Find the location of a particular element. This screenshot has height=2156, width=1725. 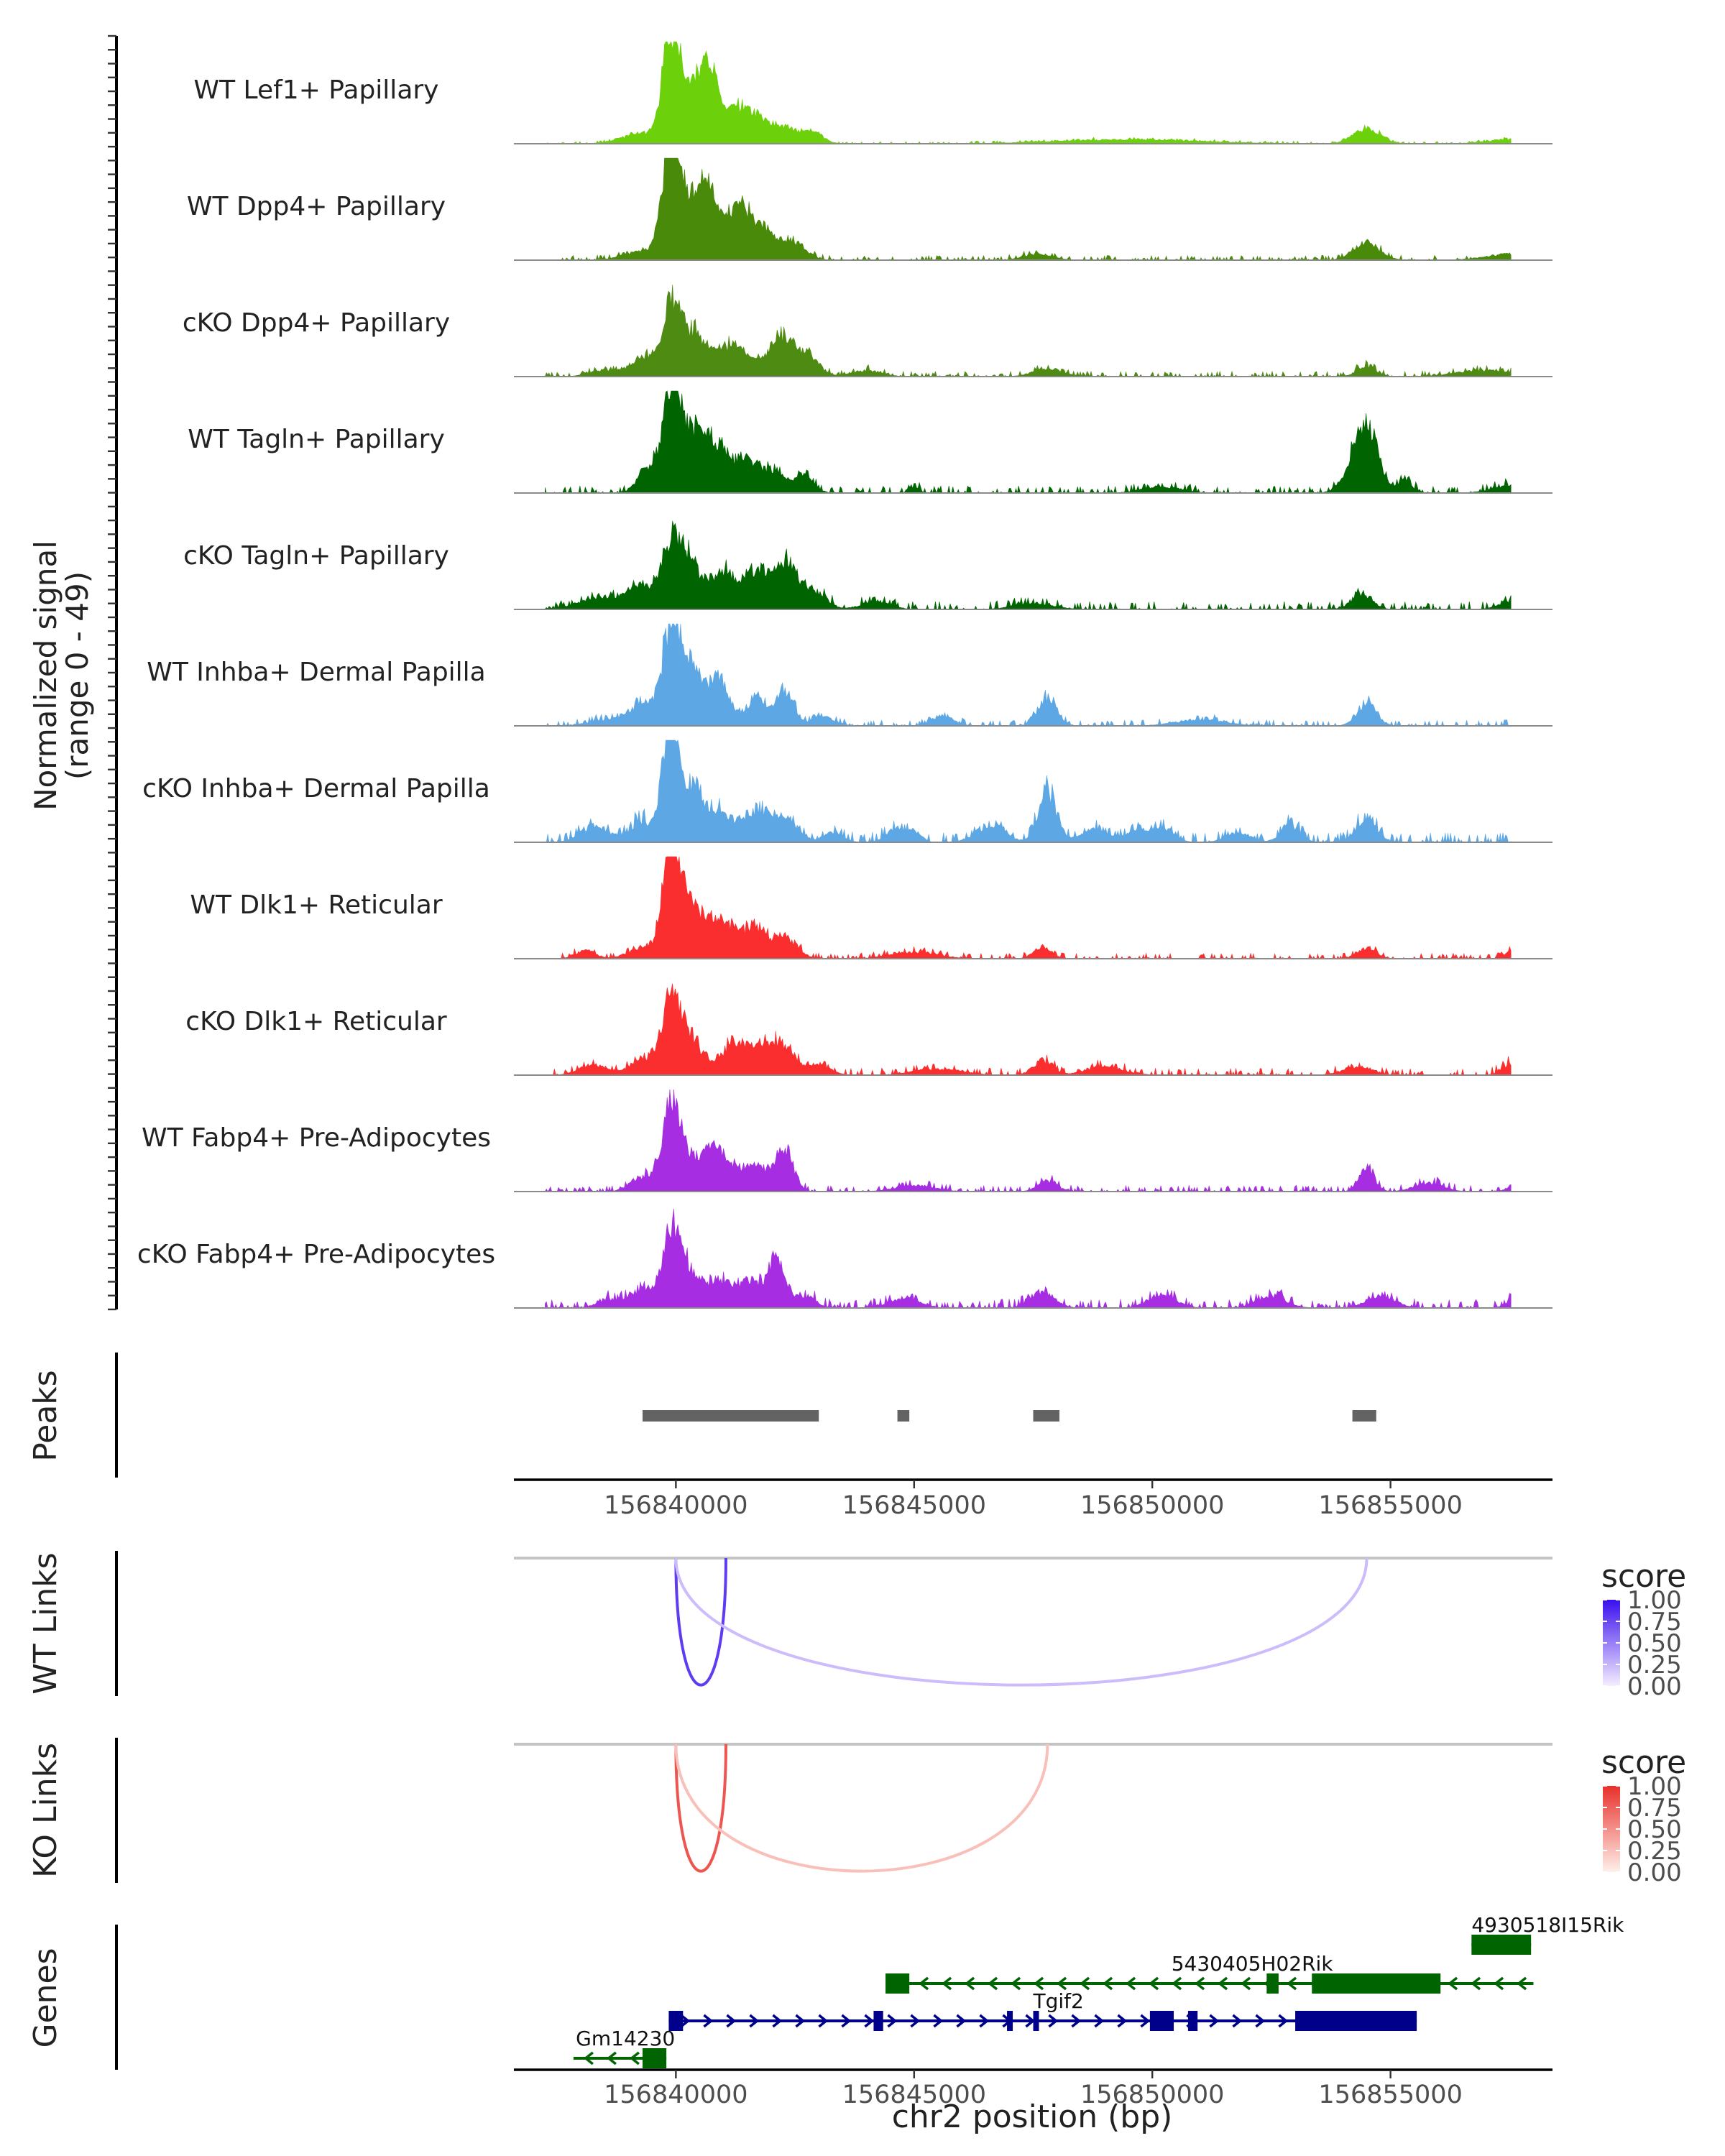

track-label: WT Inhba+ Dermal Papilla is located at coordinates (316, 673).